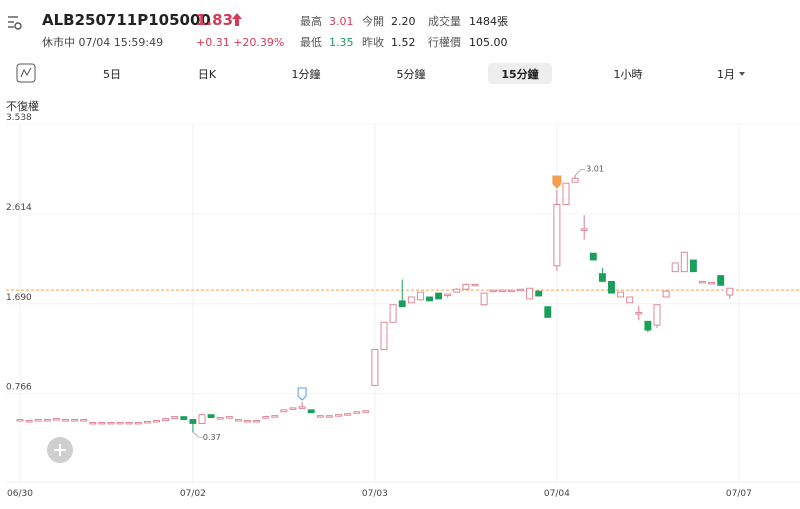 This screenshot has width=800, height=509. What do you see at coordinates (726, 74) in the screenshot?
I see `tab: 1月` at bounding box center [726, 74].